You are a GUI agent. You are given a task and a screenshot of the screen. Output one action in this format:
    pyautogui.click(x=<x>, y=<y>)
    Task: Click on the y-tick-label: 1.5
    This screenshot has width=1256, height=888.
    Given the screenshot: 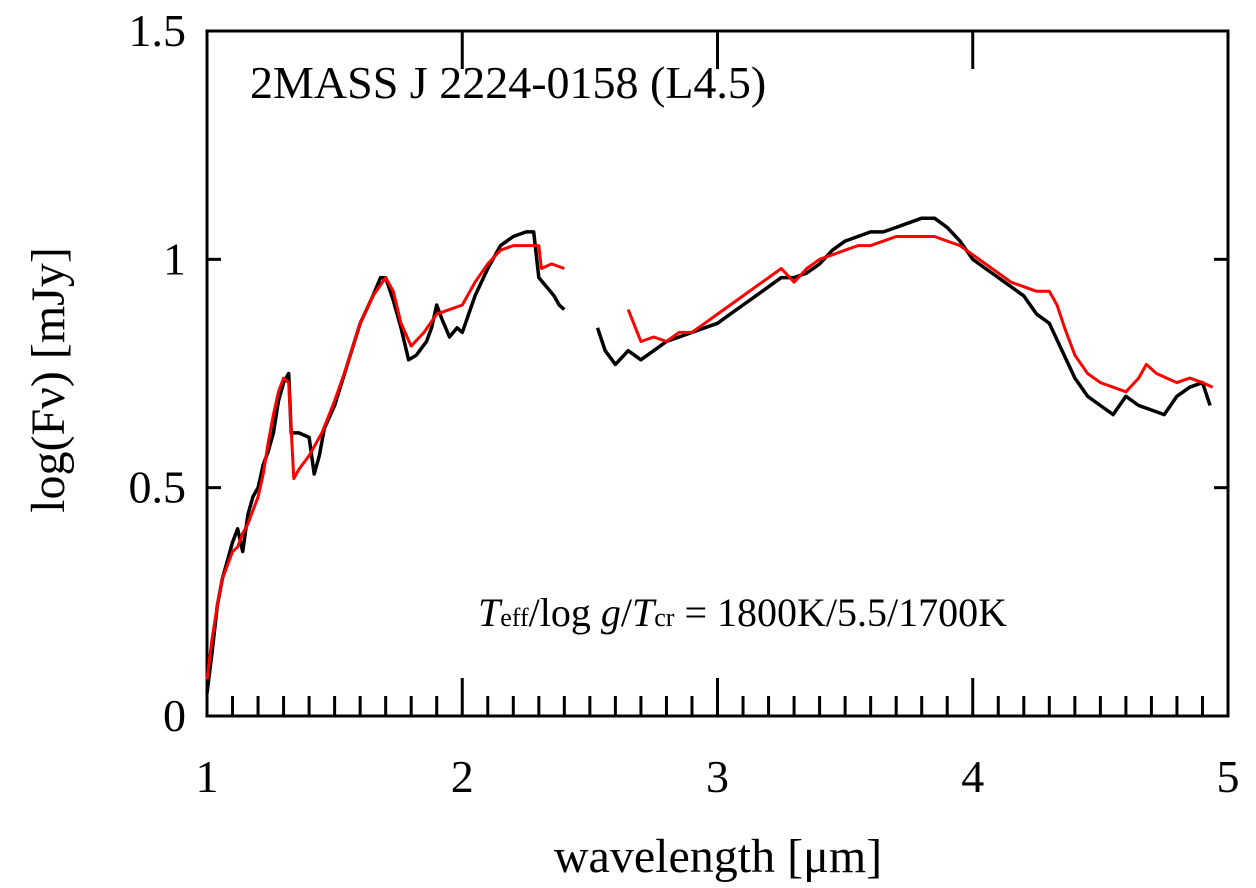 What is the action you would take?
    pyautogui.click(x=158, y=30)
    